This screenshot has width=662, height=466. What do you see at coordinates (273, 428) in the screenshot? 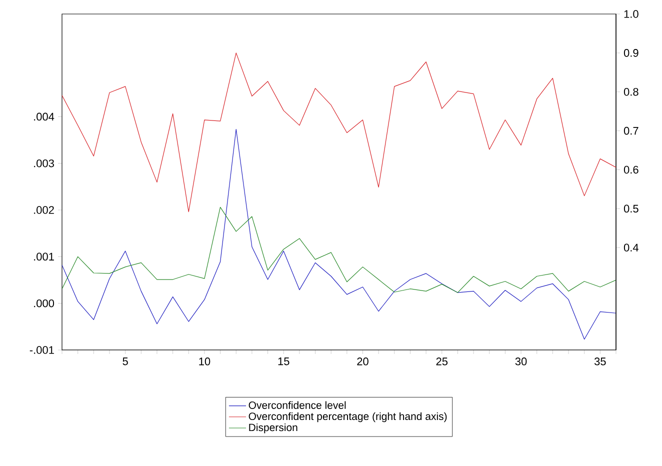
I see `legend-label: Dispersion` at bounding box center [273, 428].